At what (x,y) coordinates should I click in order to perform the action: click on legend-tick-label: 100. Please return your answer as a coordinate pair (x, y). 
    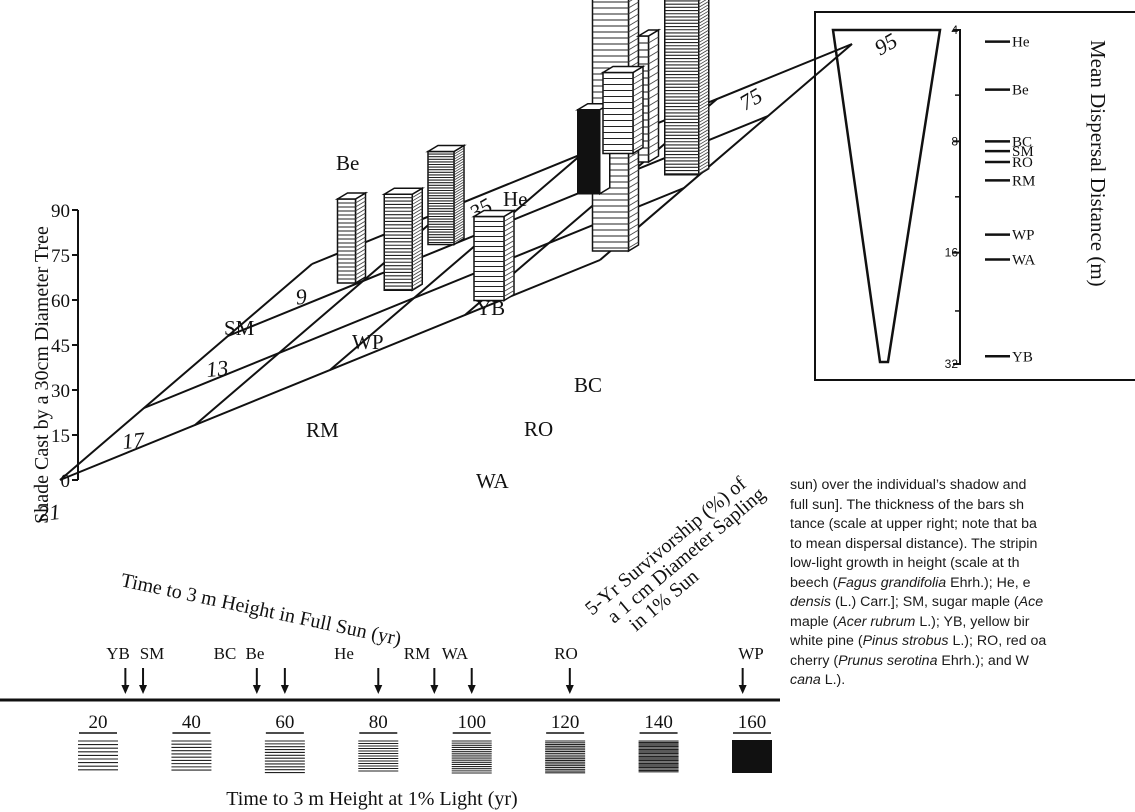
    Looking at the image, I should click on (471, 722).